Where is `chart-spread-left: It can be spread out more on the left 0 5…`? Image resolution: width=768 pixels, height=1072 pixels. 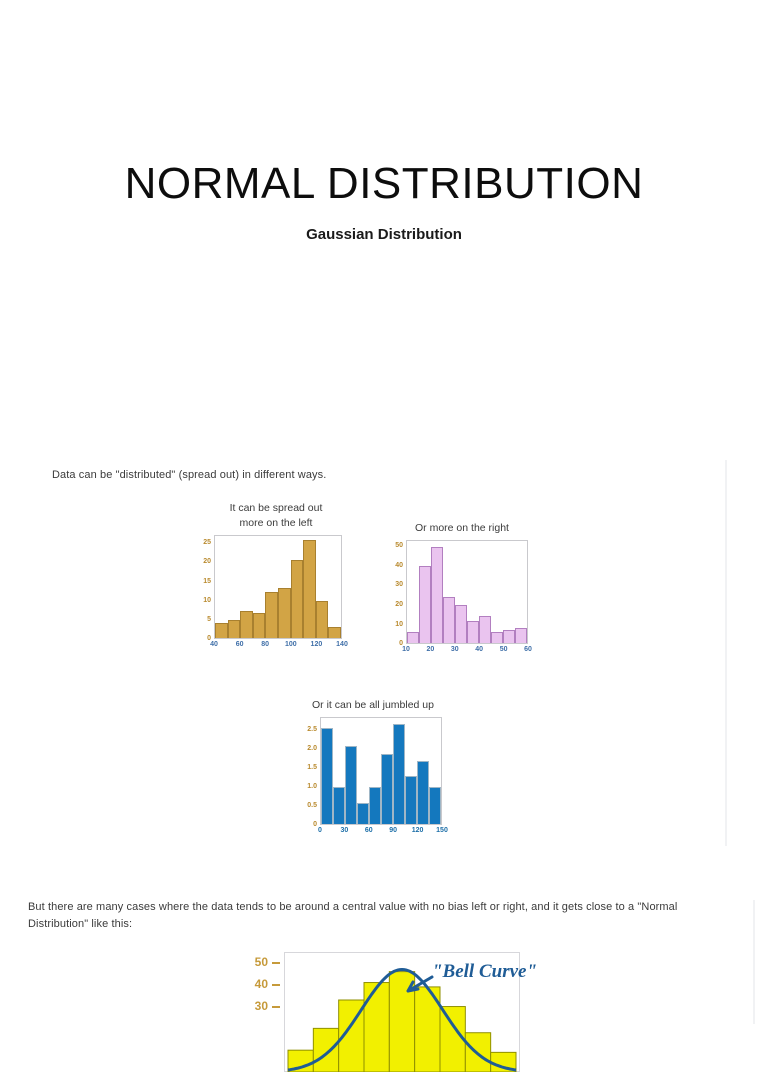 chart-spread-left: It can be spread out more on the left 0 5… is located at coordinates (276, 578).